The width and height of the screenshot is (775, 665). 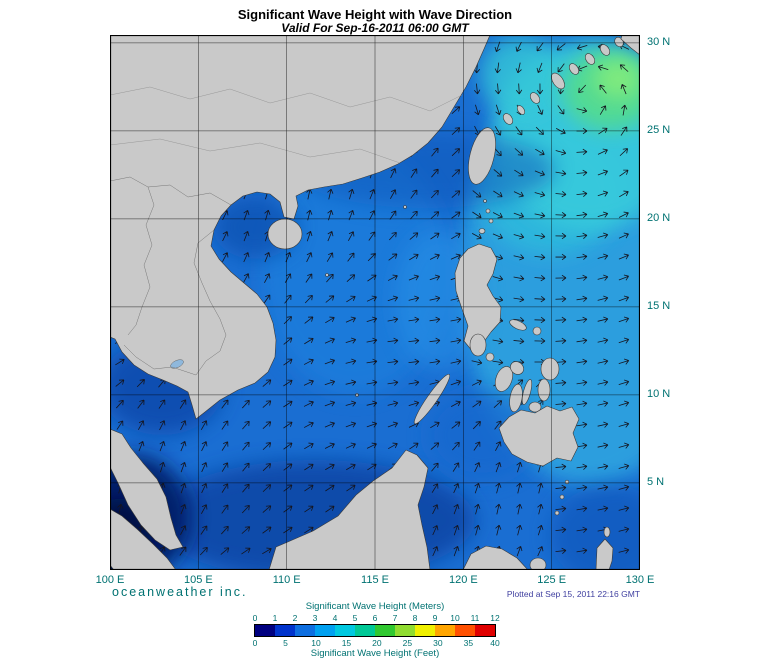 I want to click on lon-label: 115 E, so click(x=375, y=580).